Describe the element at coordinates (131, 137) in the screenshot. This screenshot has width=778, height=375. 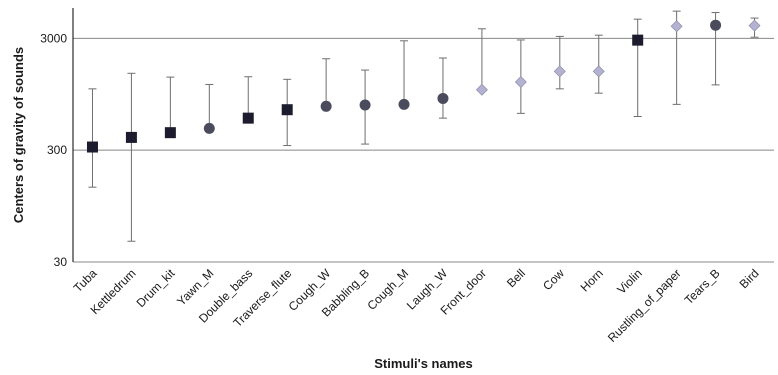
I see `marker-kettledrum` at that location.